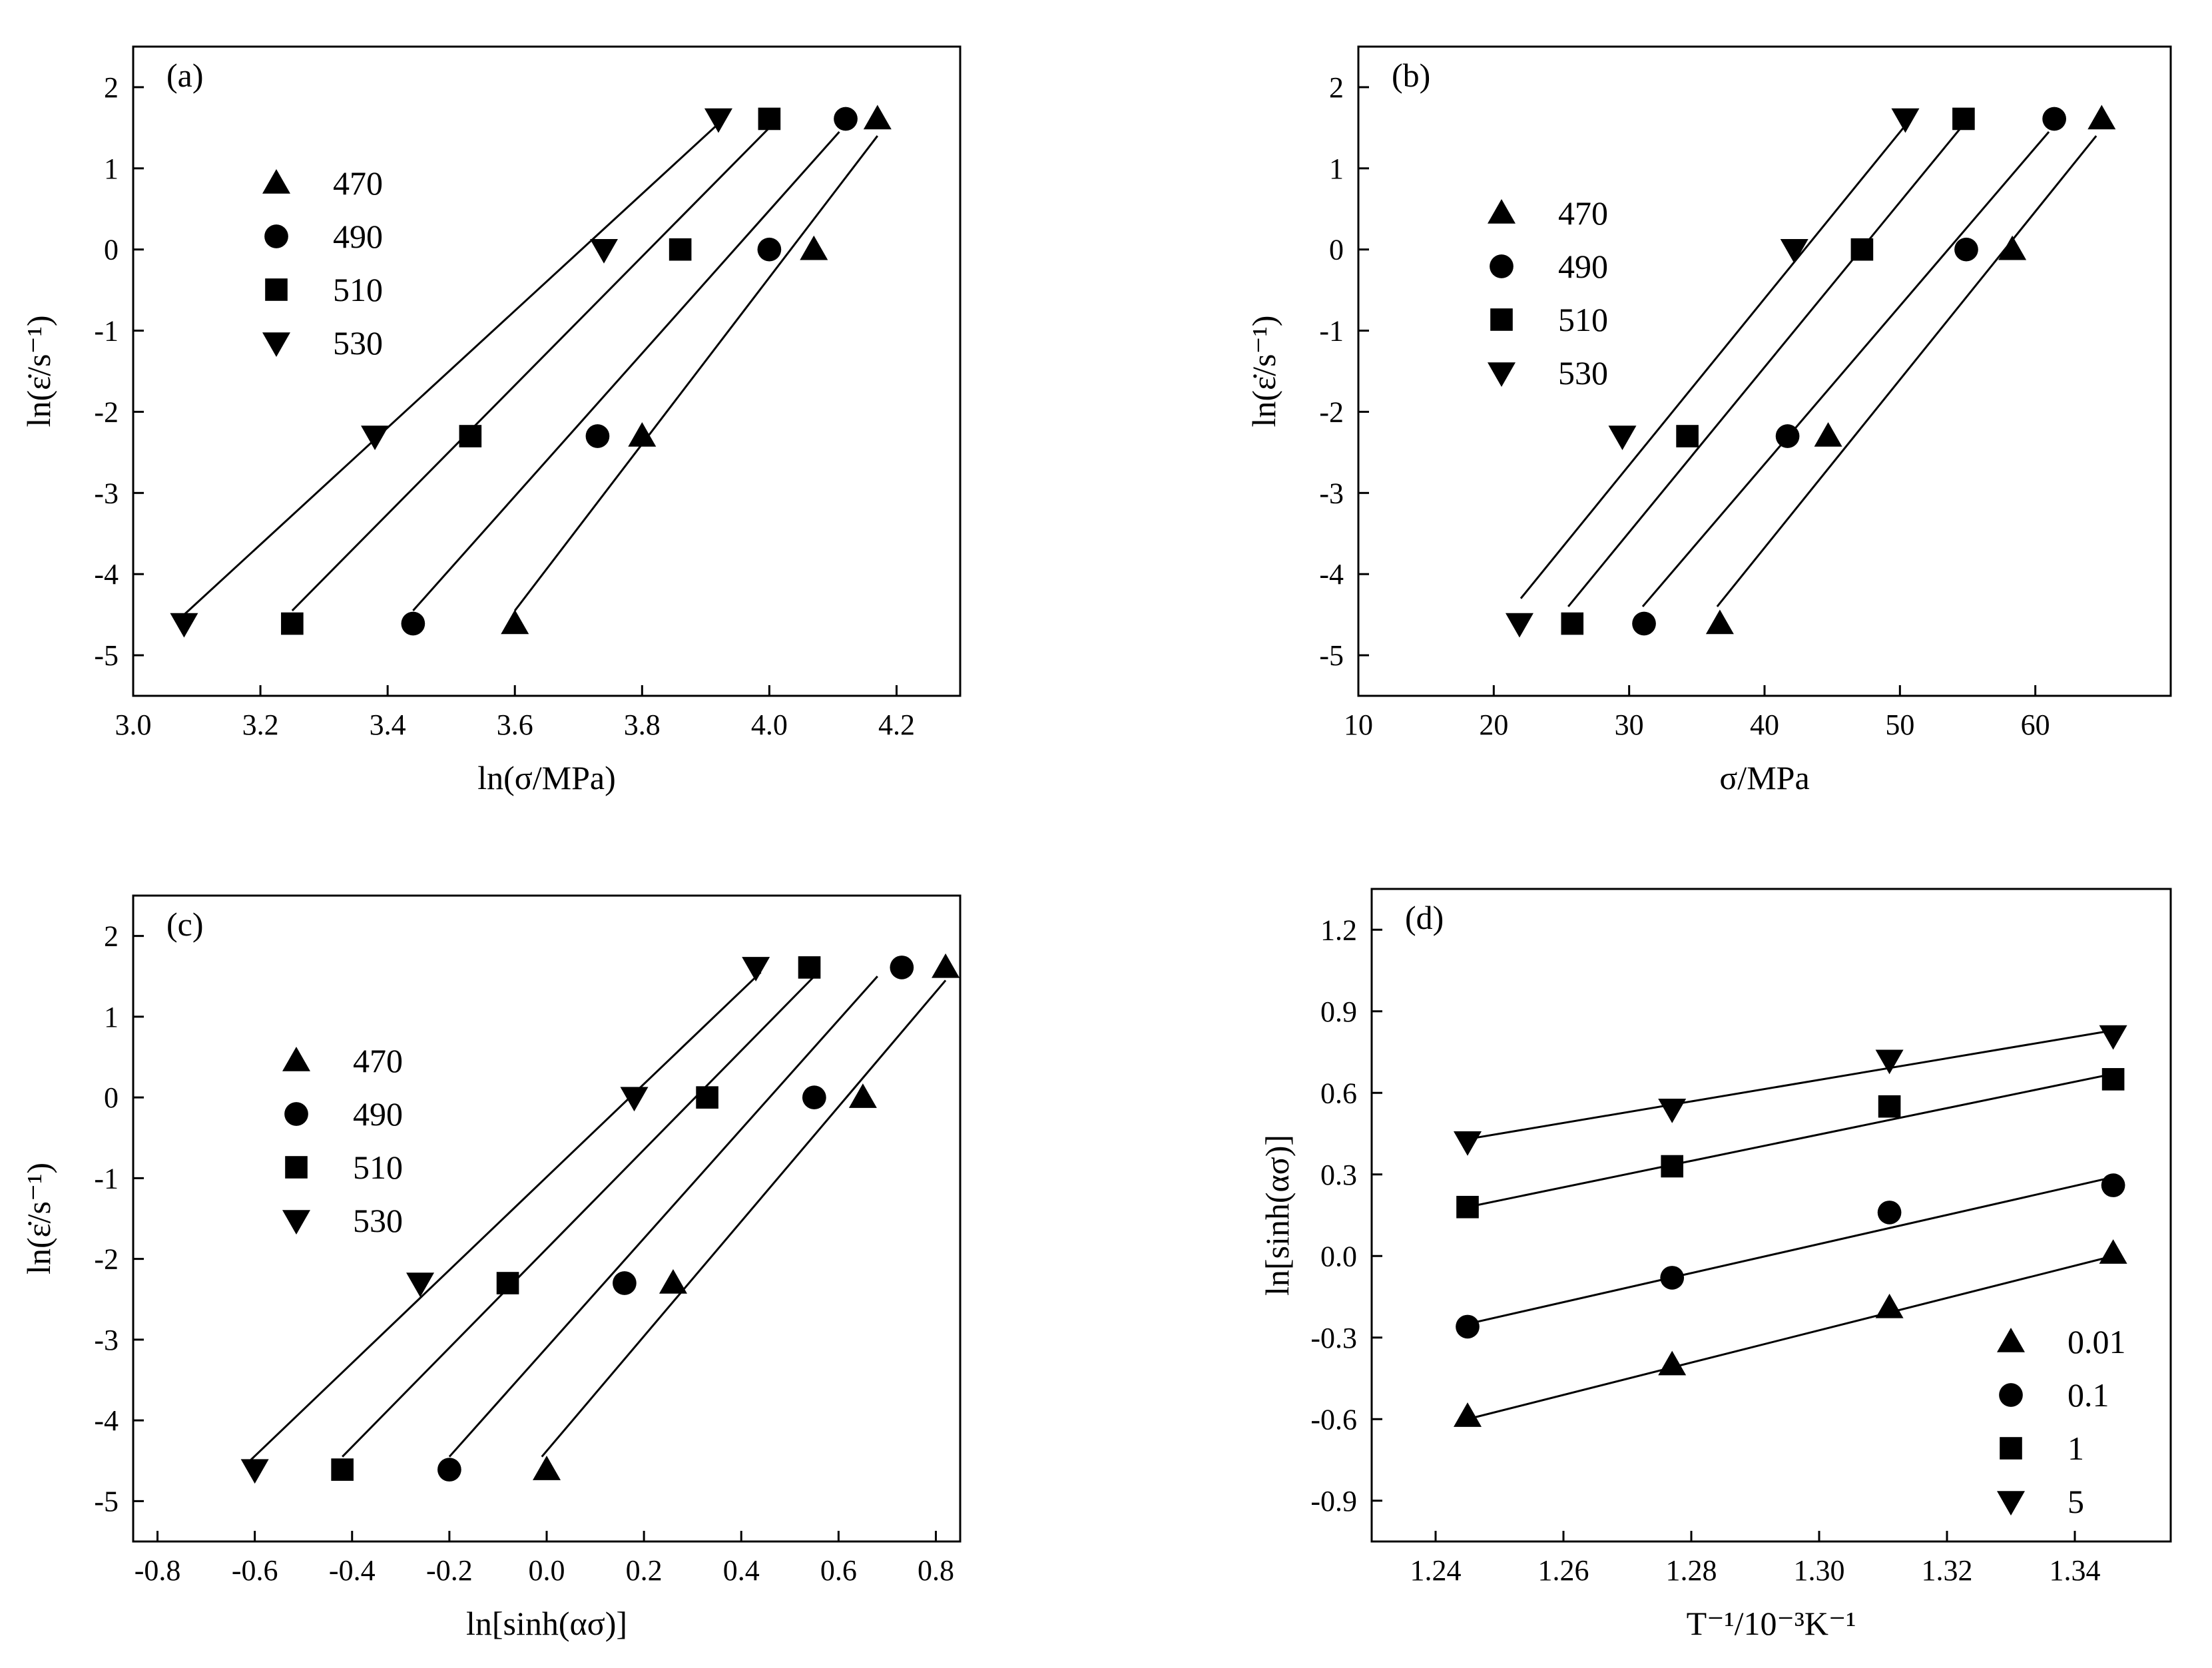  Describe the element at coordinates (546, 778) in the screenshot. I see `x-axis-label: ln(σ/MPa)` at that location.